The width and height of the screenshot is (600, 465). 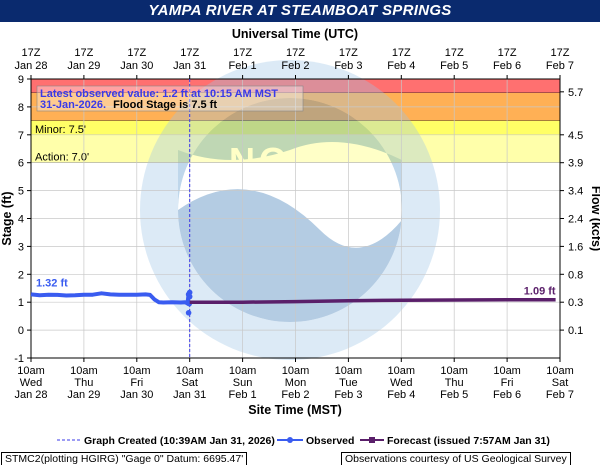 I want to click on top-tick-label-date: Jan 31, so click(x=189, y=66).